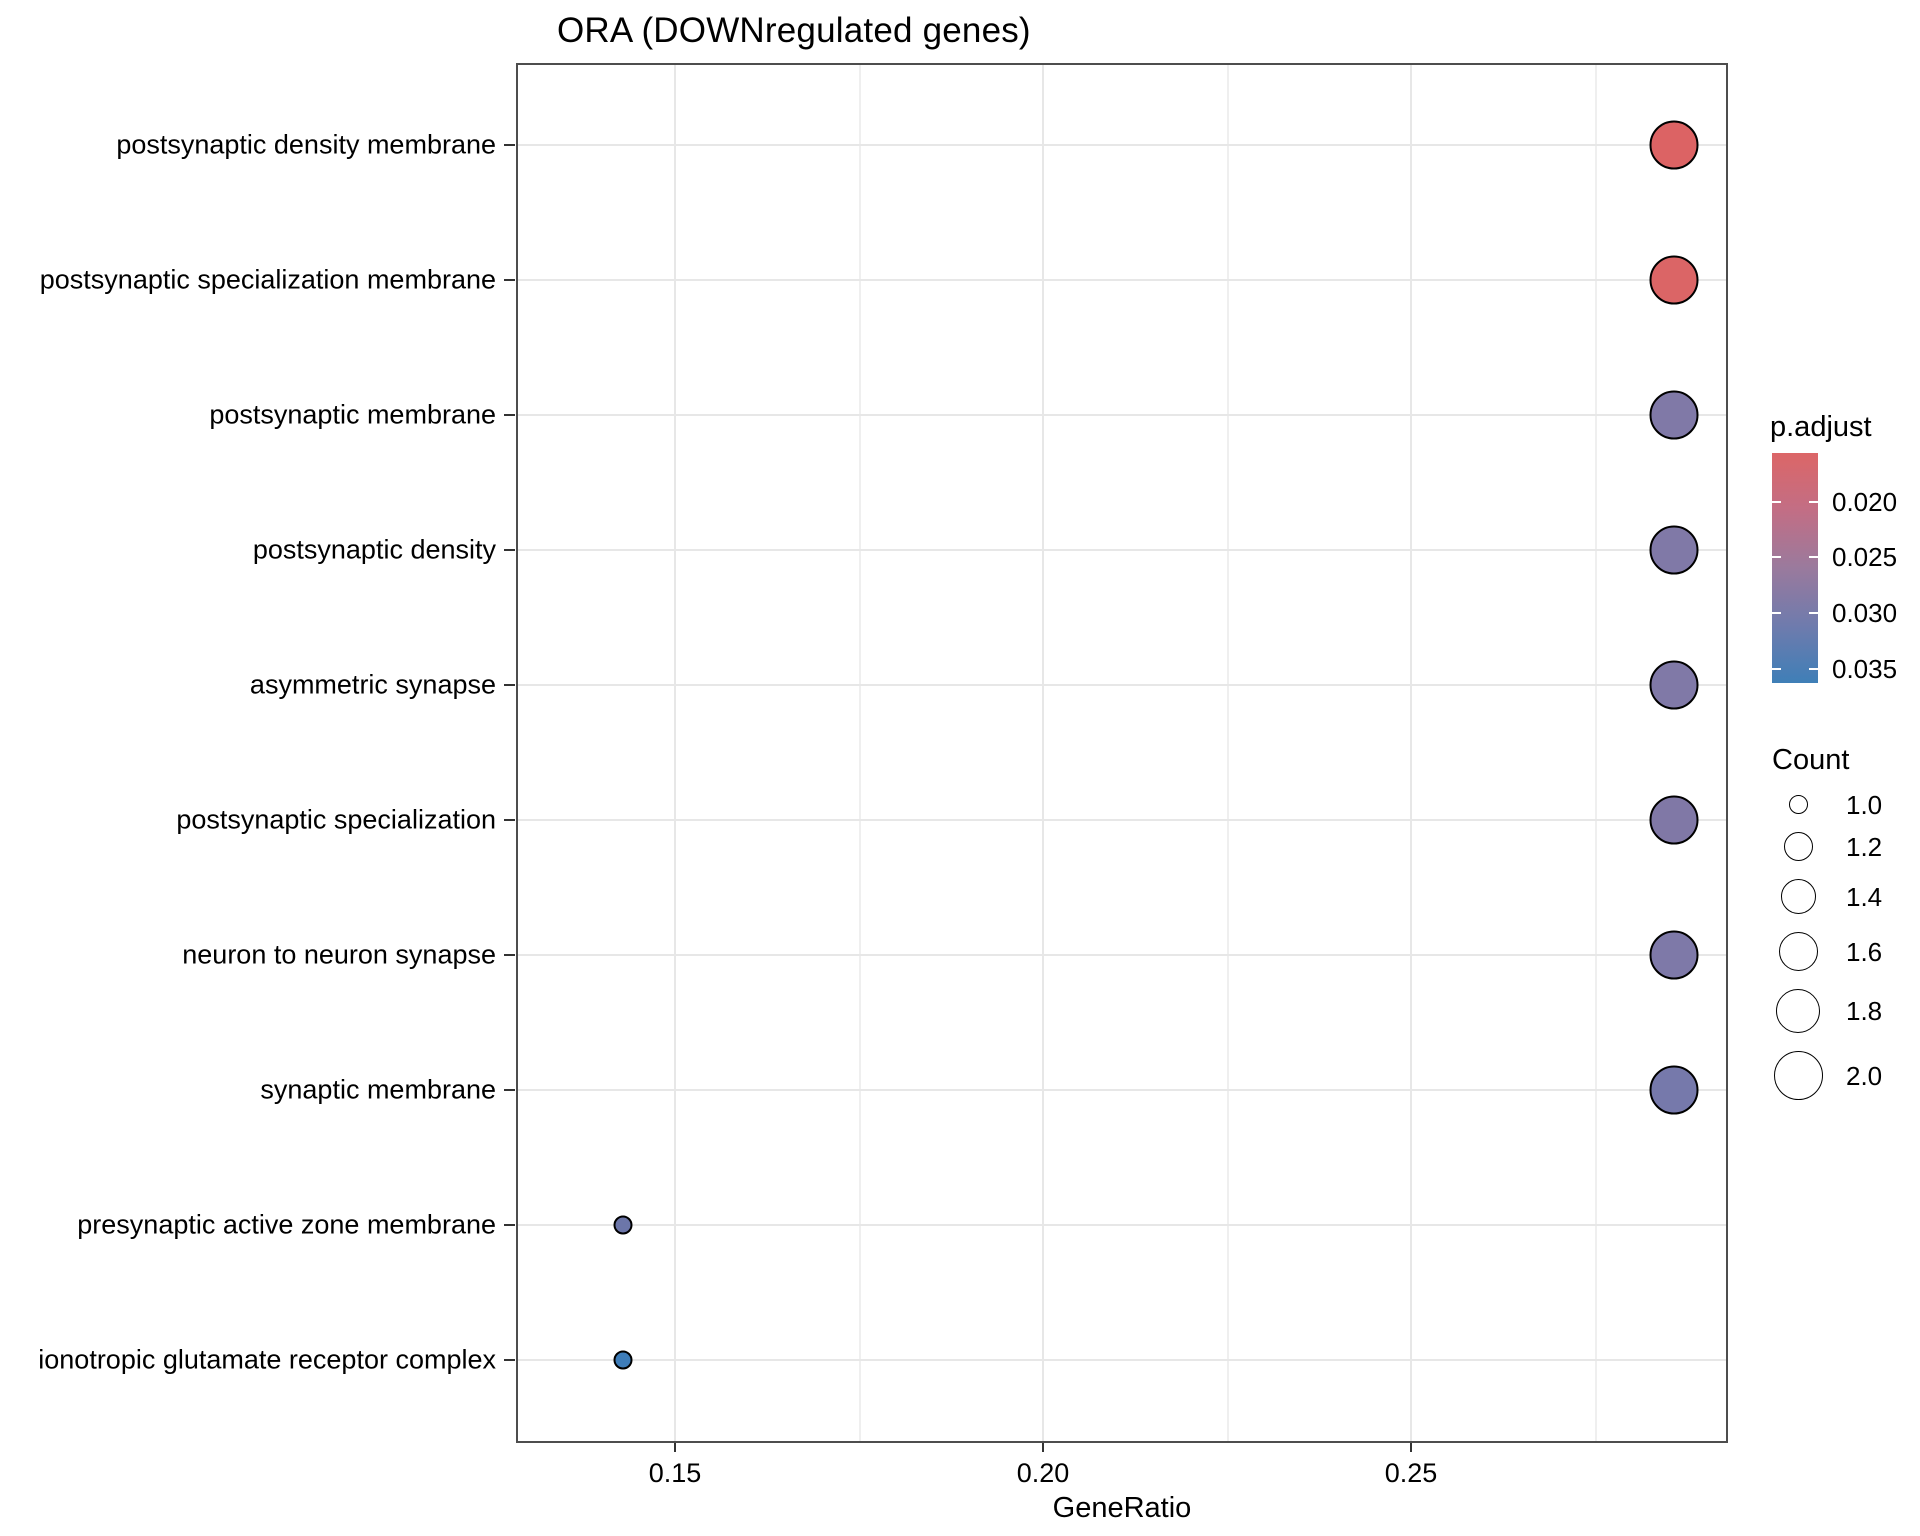 Image resolution: width=1920 pixels, height=1536 pixels. I want to click on chart-title: ORA (DOWNregulated genes), so click(794, 30).